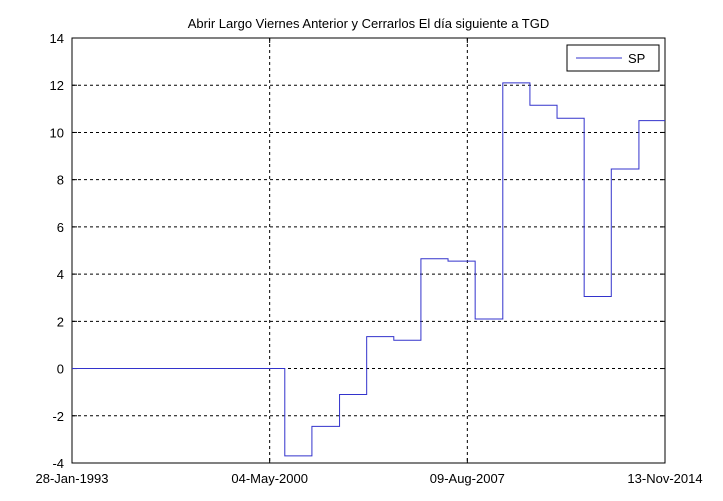  What do you see at coordinates (60, 321) in the screenshot?
I see `y-tick-label: 2` at bounding box center [60, 321].